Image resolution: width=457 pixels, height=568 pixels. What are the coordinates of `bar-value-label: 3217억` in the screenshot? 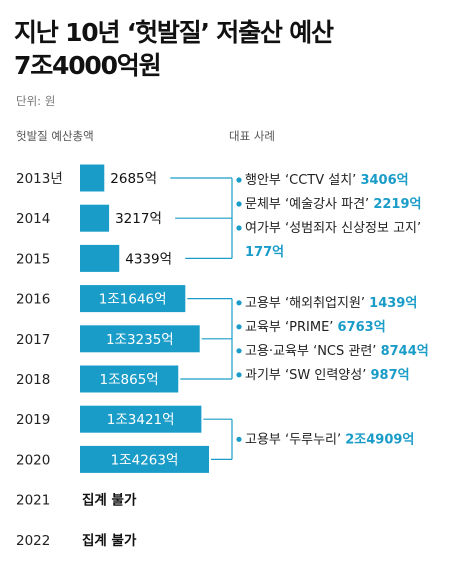 It's located at (138, 219).